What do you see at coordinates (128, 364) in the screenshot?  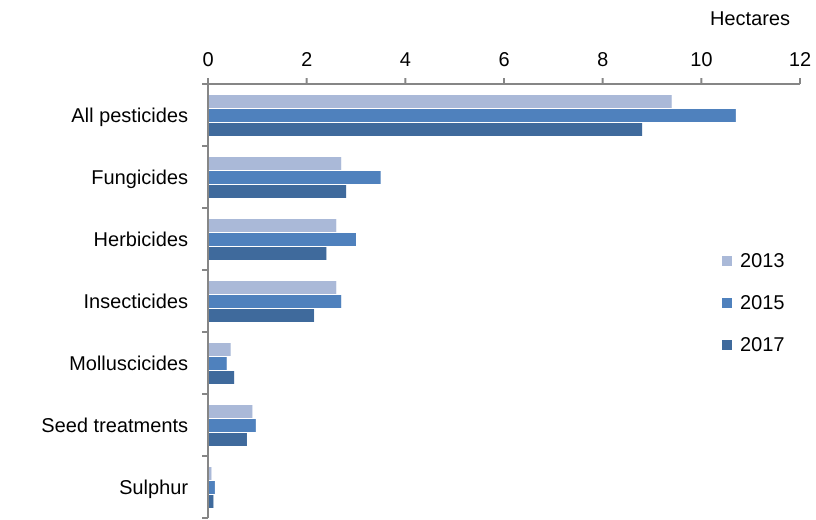 I see `y-tick-label: Molluscicides` at bounding box center [128, 364].